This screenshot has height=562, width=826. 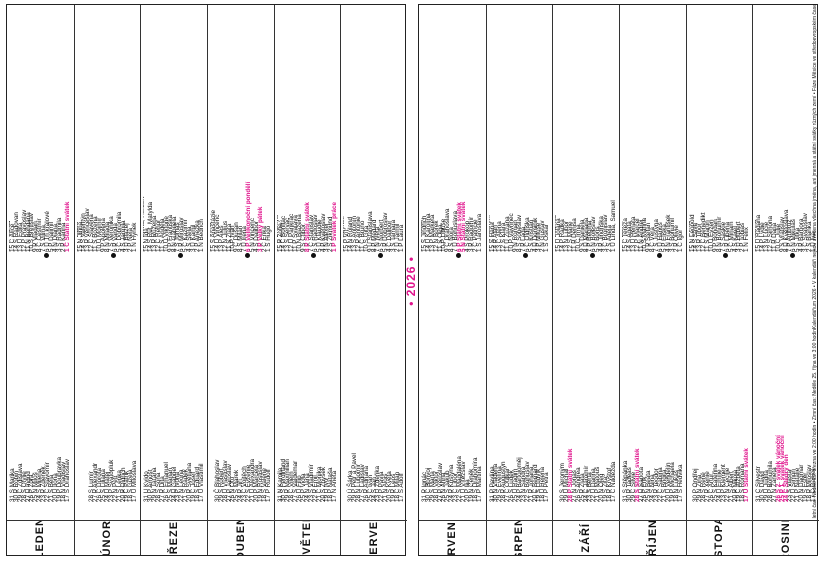 I want to click on day-entry: 16 P Havel, so click(x=623, y=236).